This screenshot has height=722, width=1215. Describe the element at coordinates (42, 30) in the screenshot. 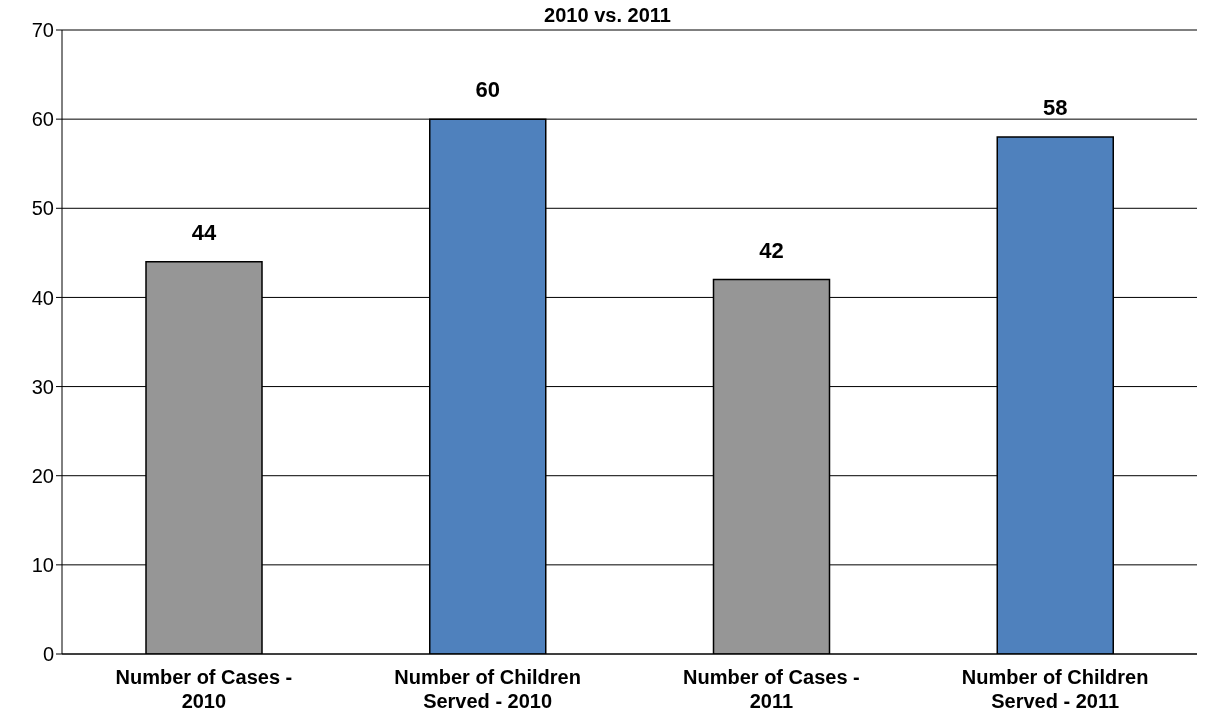

I see `y-tick-label: 70` at that location.